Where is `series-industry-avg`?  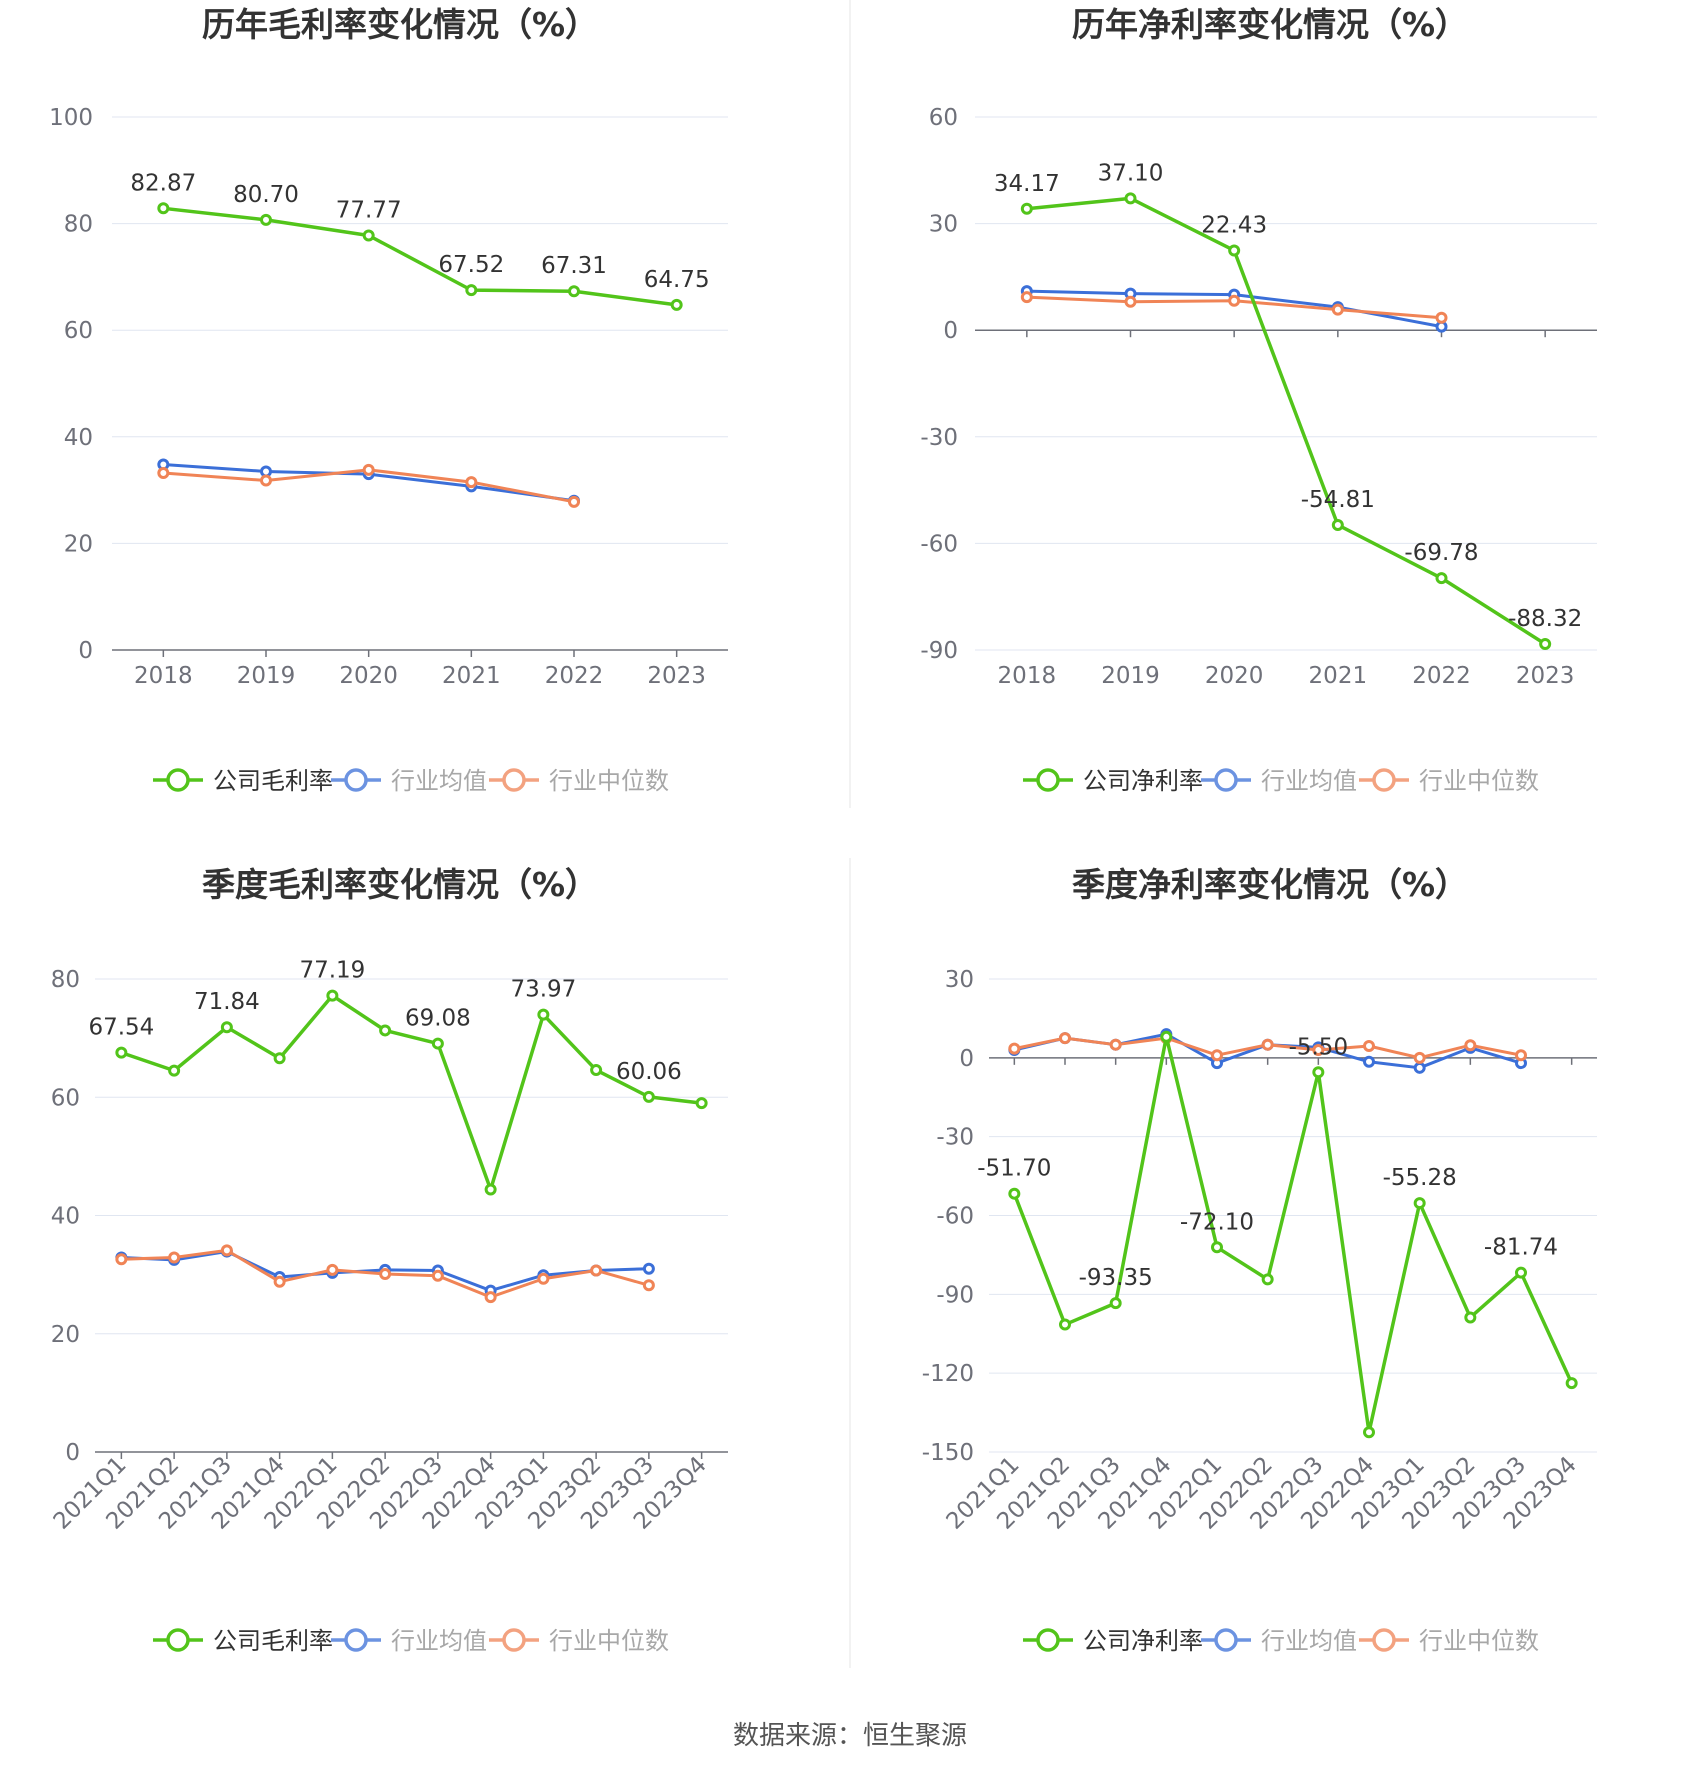
series-industry-avg is located at coordinates (1234, 309).